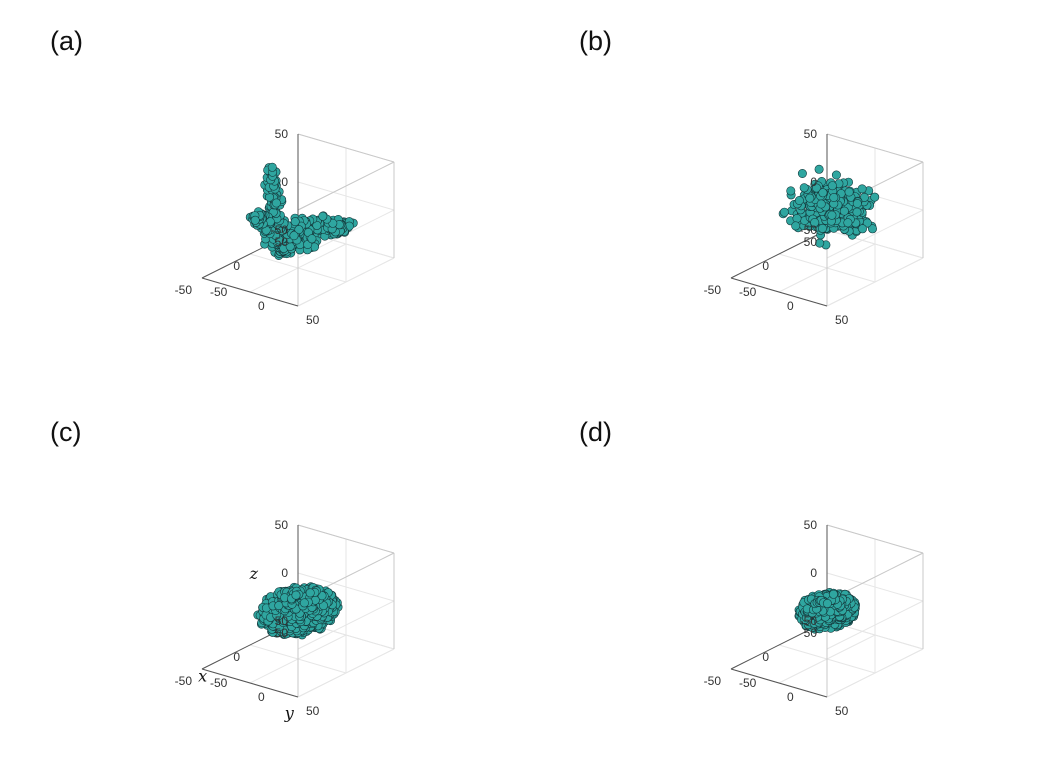 The width and height of the screenshot is (1059, 782). I want to click on panel-label: (d), so click(595, 432).